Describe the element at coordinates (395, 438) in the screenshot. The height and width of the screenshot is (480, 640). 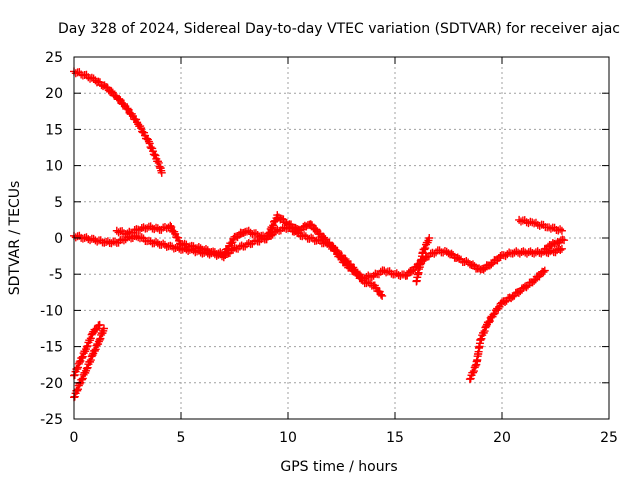
I see `x-tick-label: 15` at that location.